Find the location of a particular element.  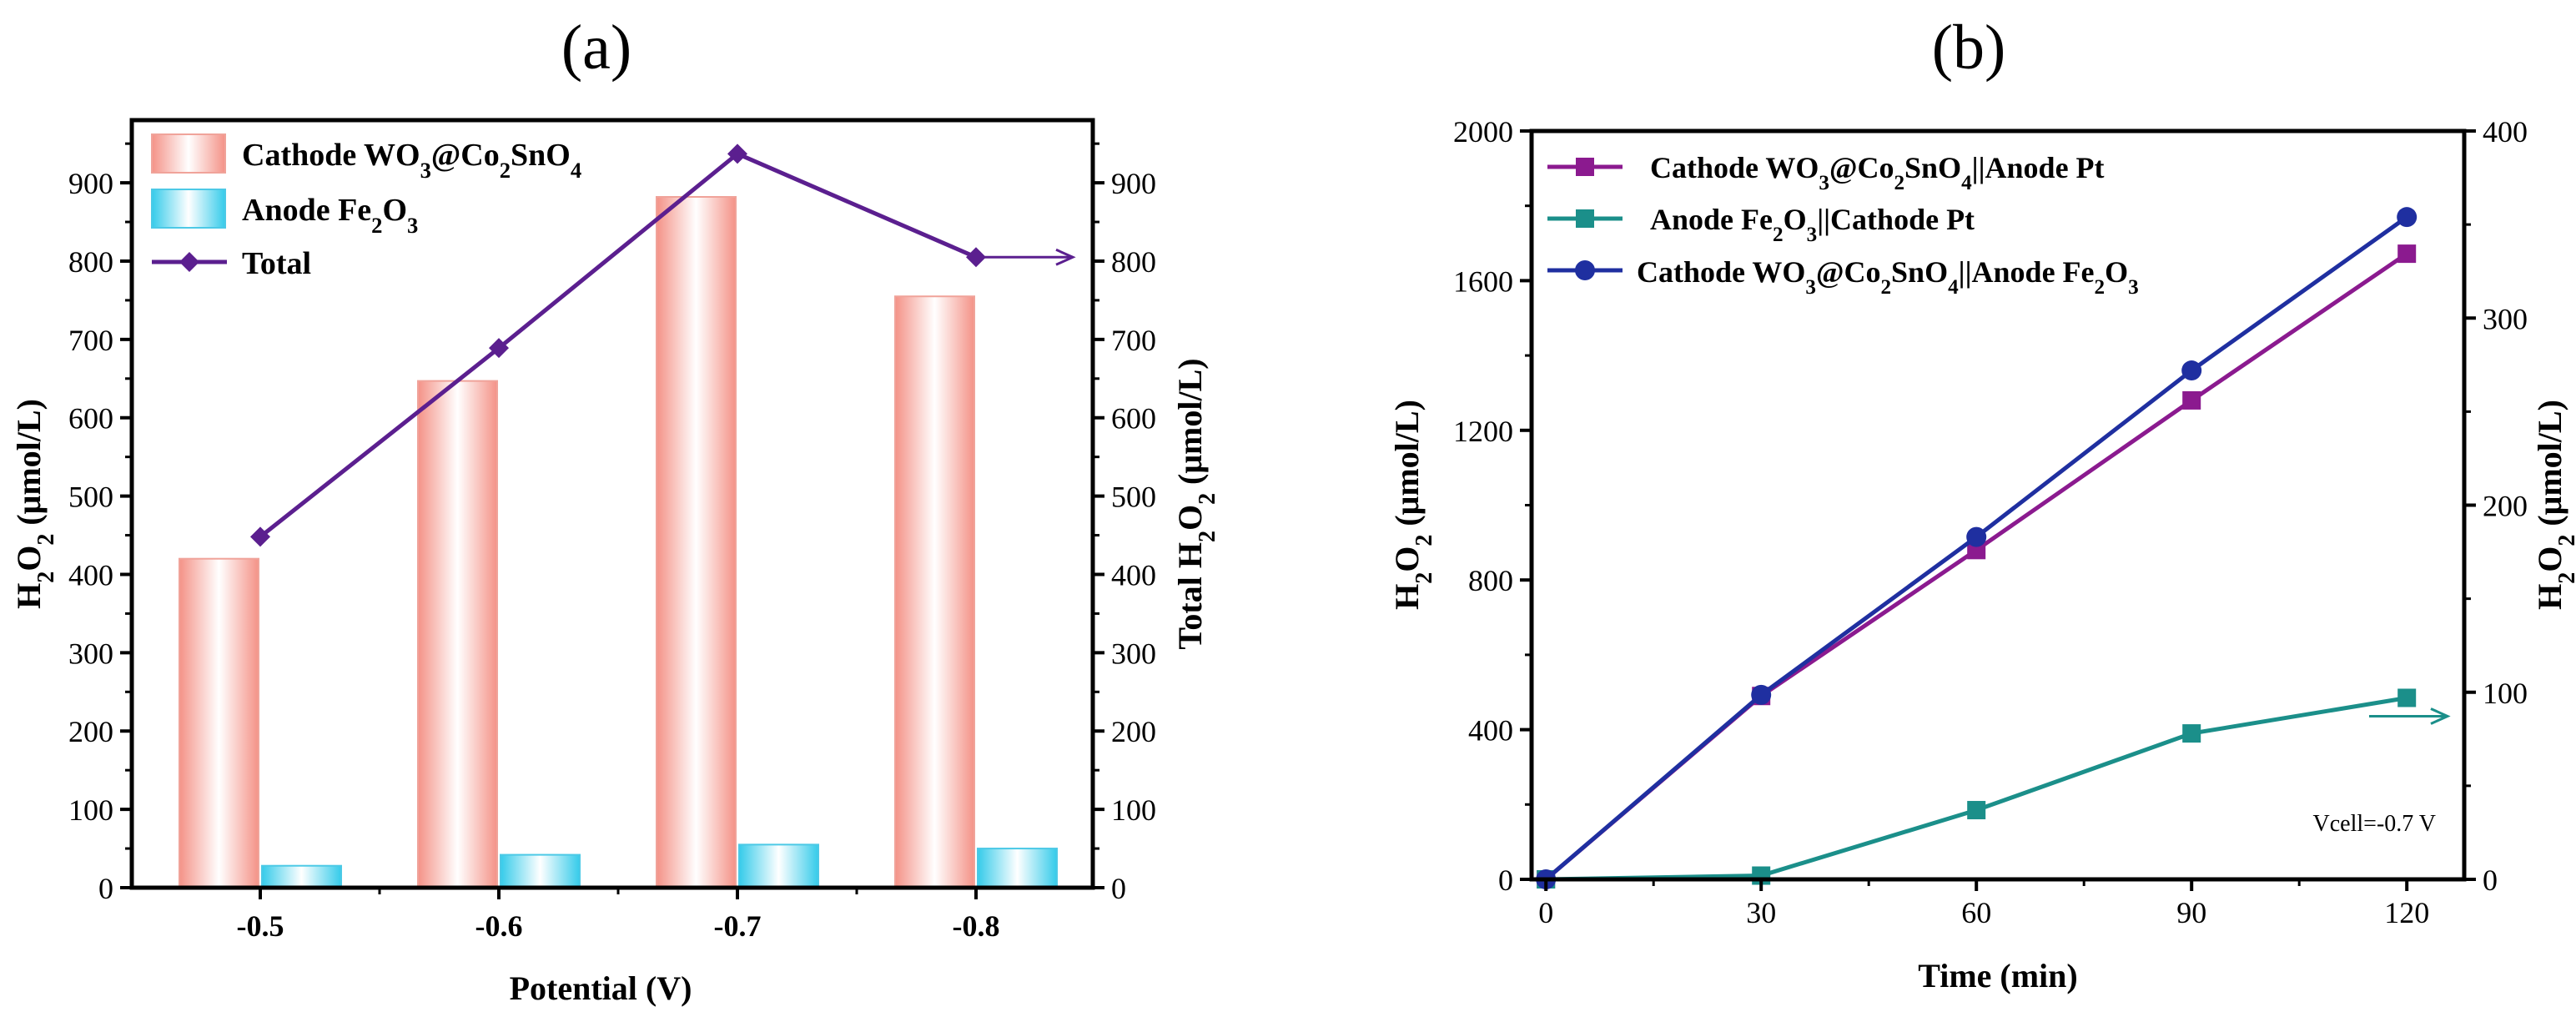

panel-a-right-axis-title: Total H2O2 (μmol/L) is located at coordinates (1195, 503).